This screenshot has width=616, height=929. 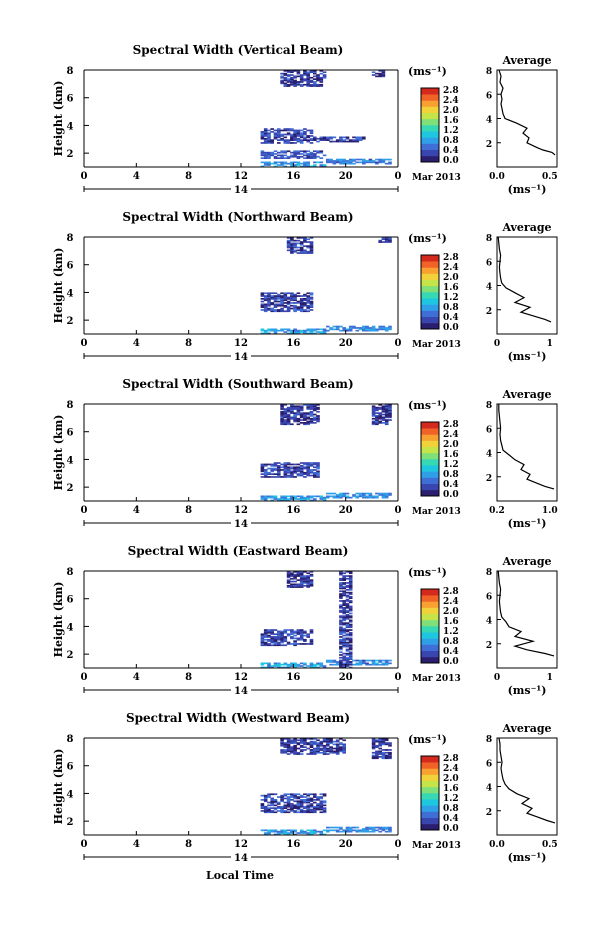 I want to click on average-x-tick-label: 0.5, so click(x=550, y=845).